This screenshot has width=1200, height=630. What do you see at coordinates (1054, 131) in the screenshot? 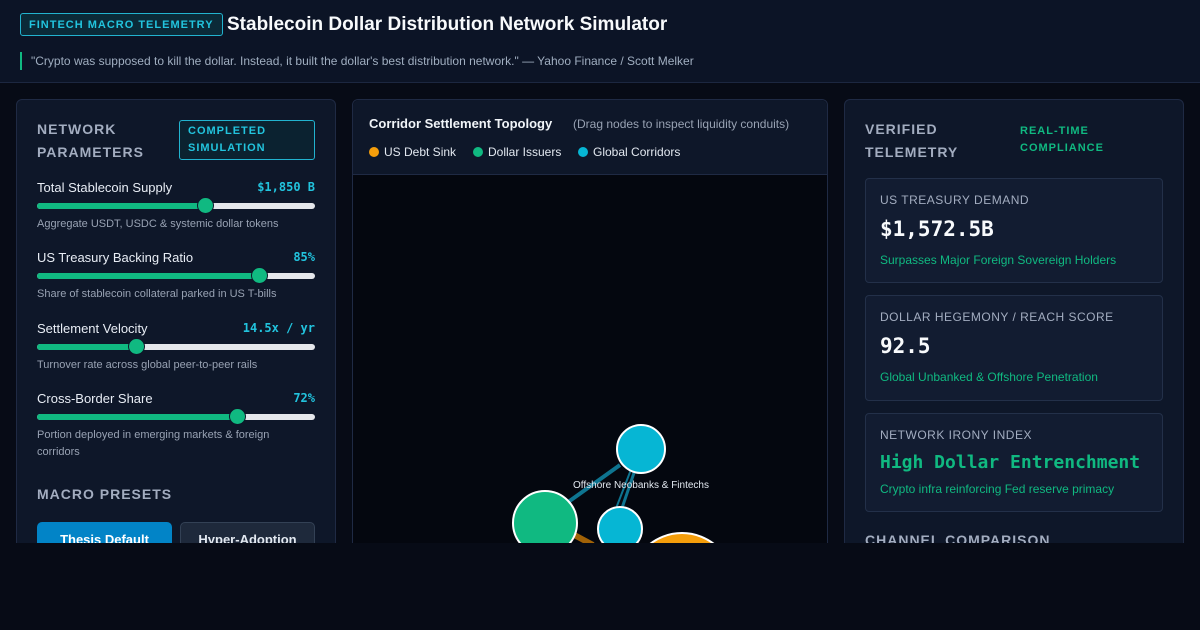
I see `compliance-line1: REAL-TIME` at bounding box center [1054, 131].